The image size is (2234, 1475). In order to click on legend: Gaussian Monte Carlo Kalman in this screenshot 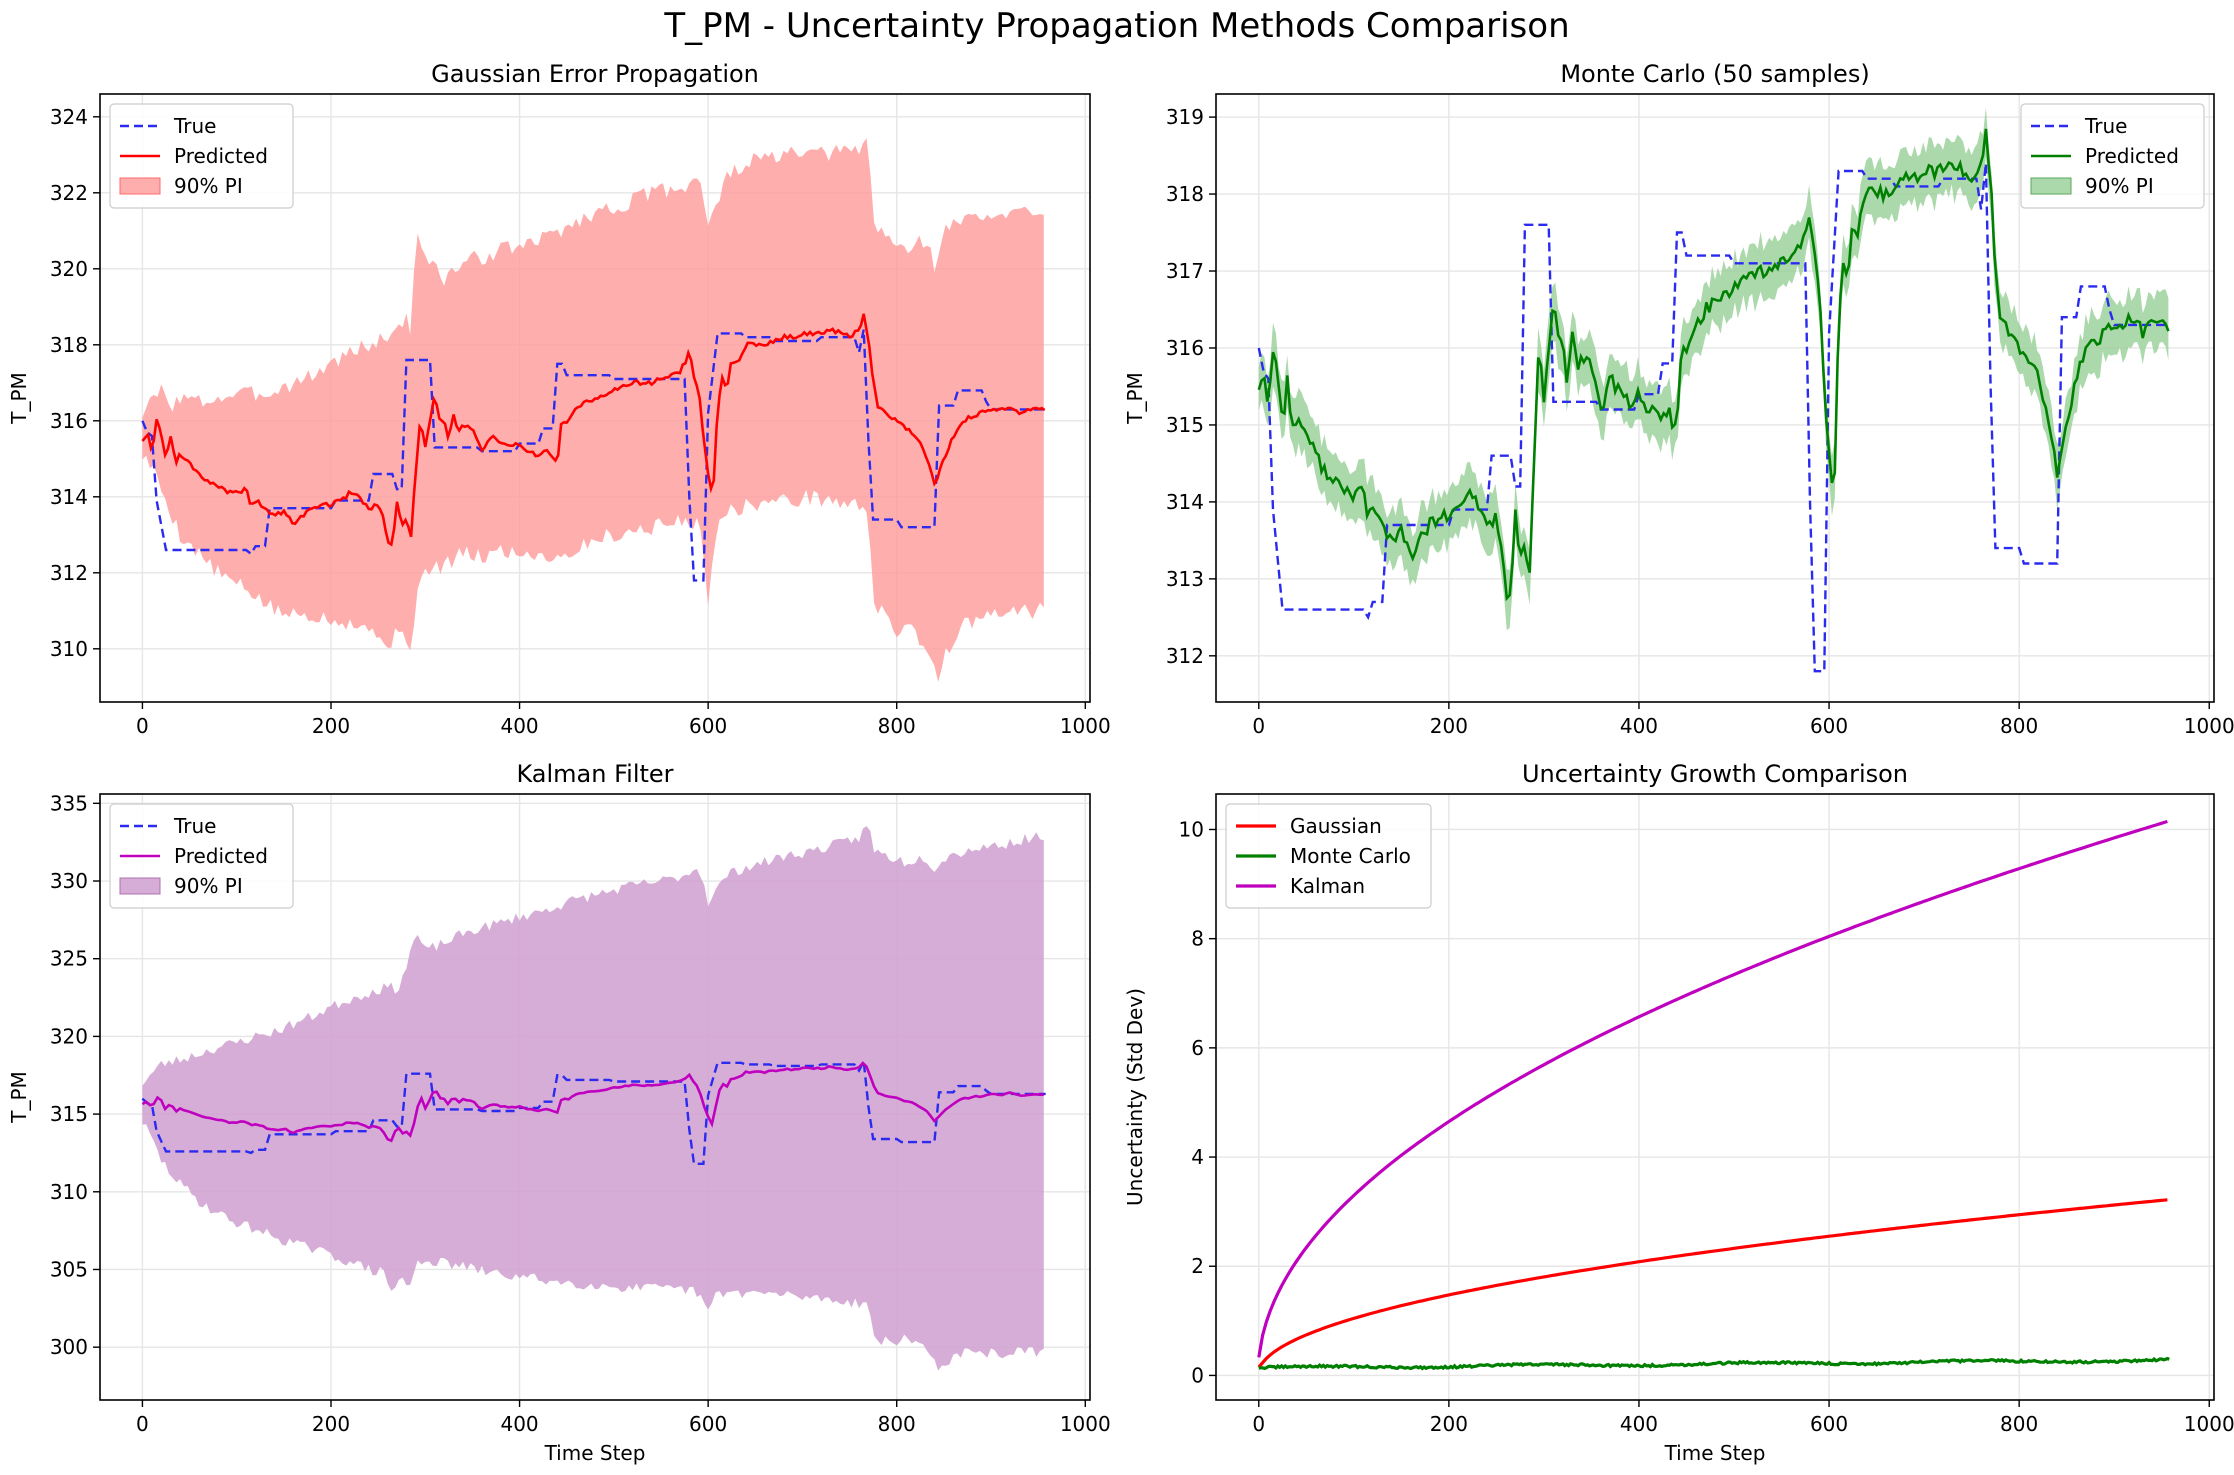, I will do `click(1328, 856)`.